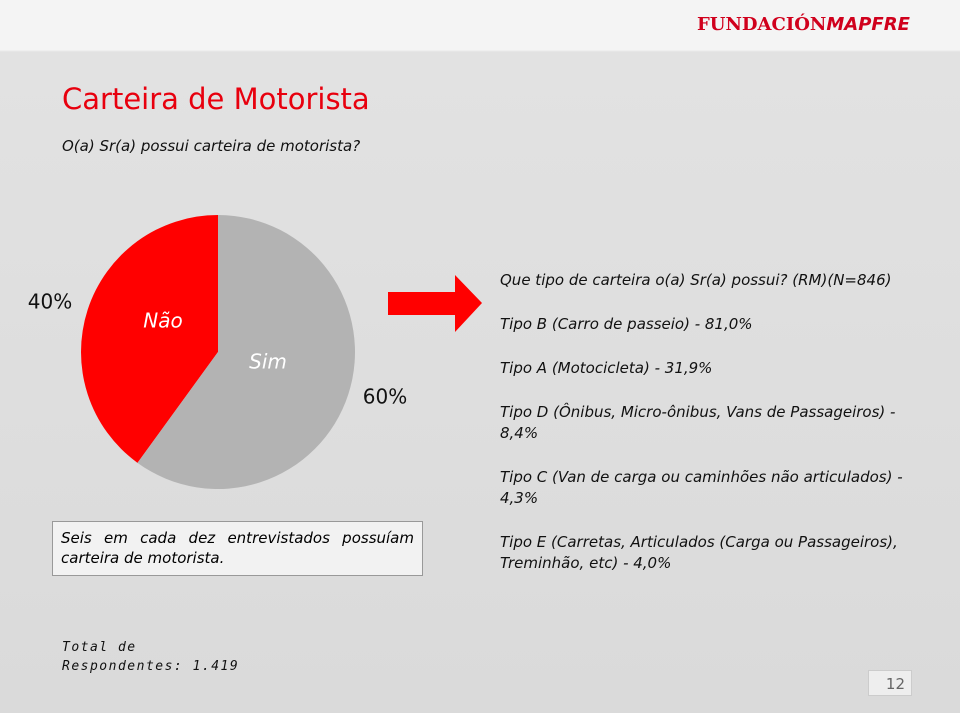  I want to click on value-label: 60%, so click(385, 397).